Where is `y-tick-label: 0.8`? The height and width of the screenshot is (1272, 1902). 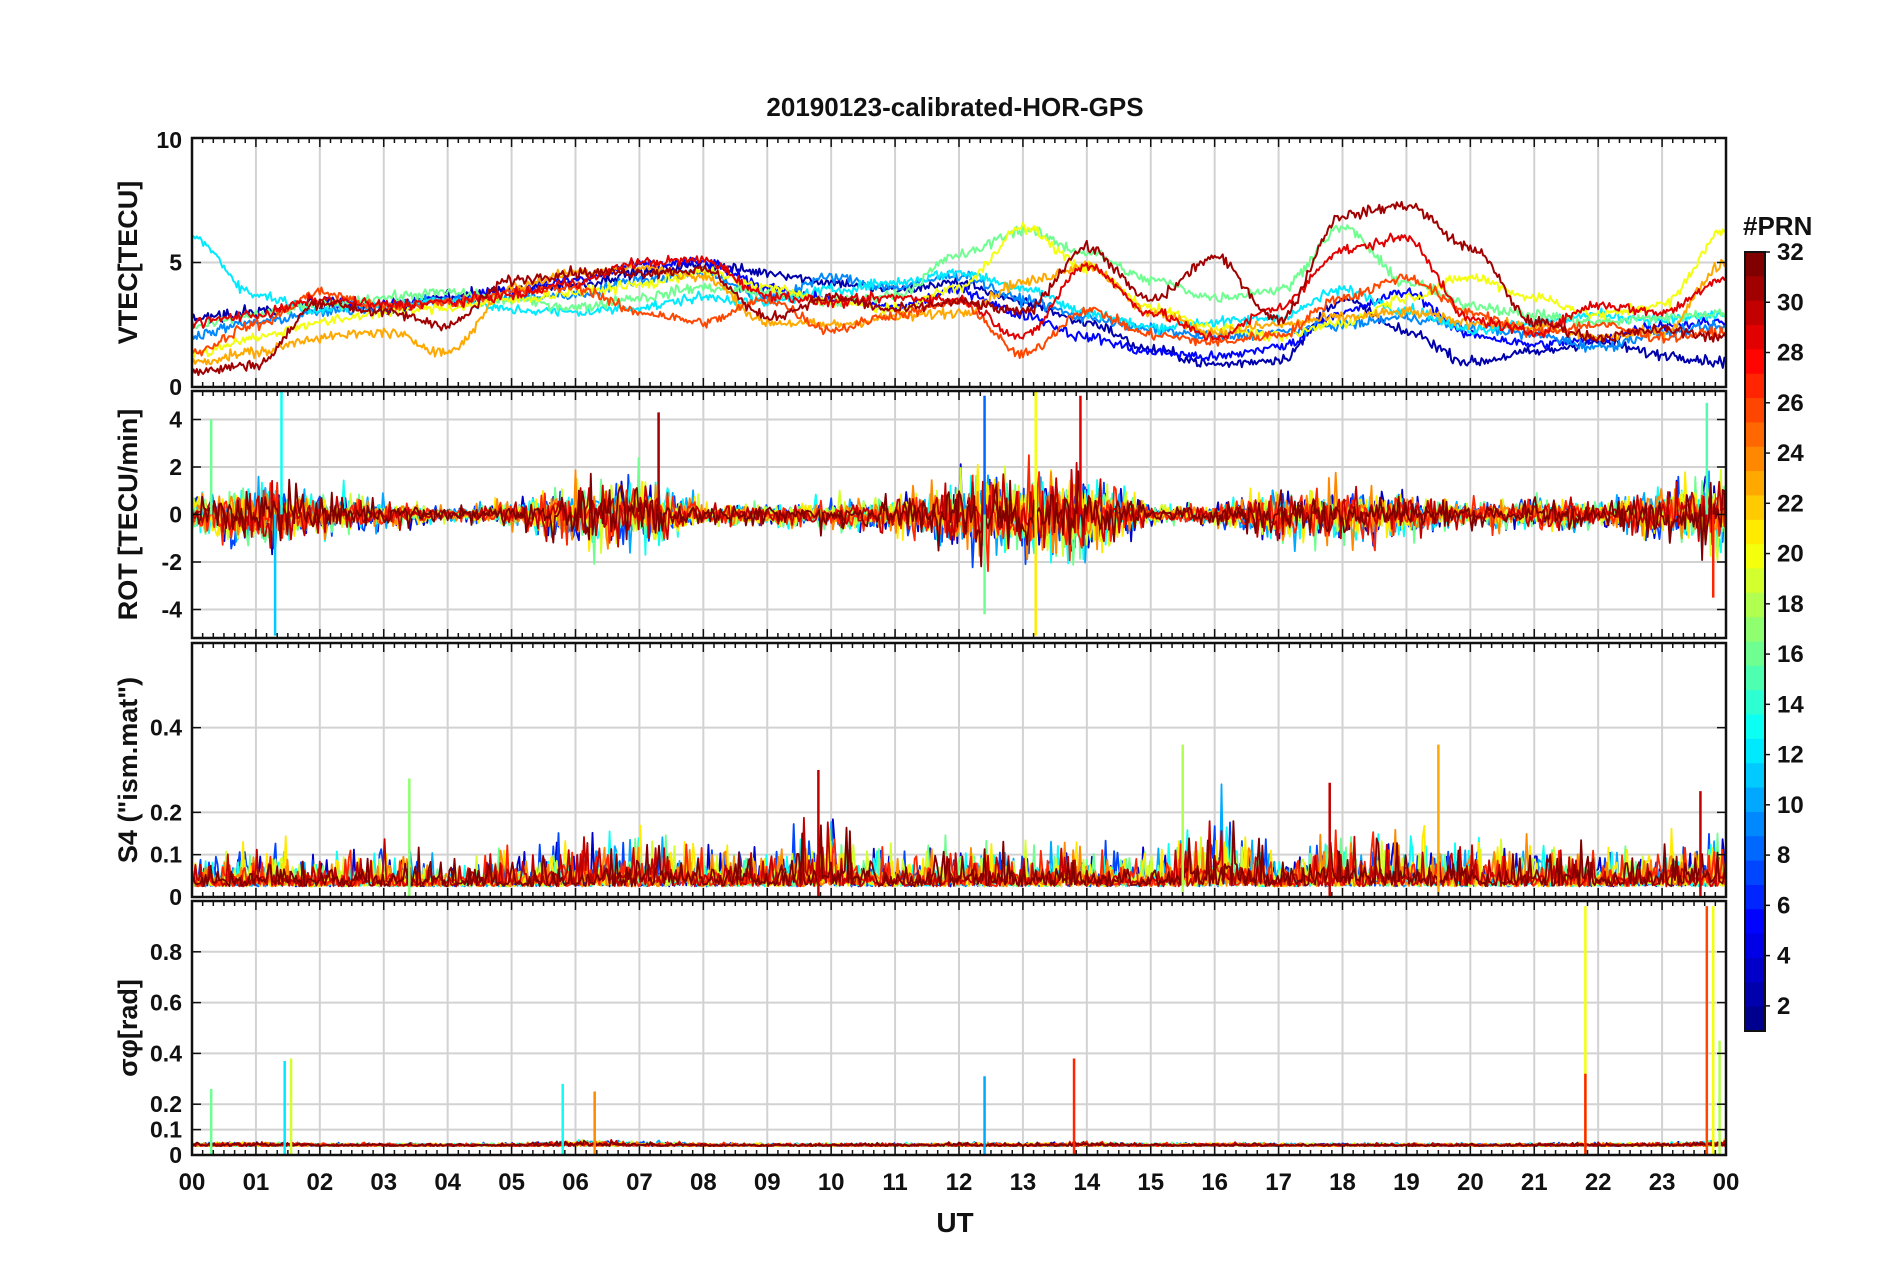 y-tick-label: 0.8 is located at coordinates (166, 952).